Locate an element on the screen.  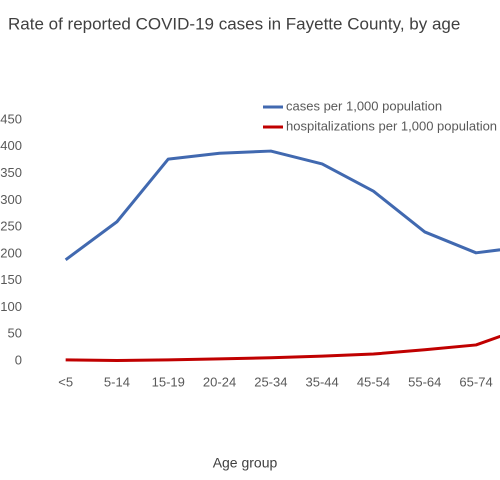
y-tick-label: 300 is located at coordinates (11, 199).